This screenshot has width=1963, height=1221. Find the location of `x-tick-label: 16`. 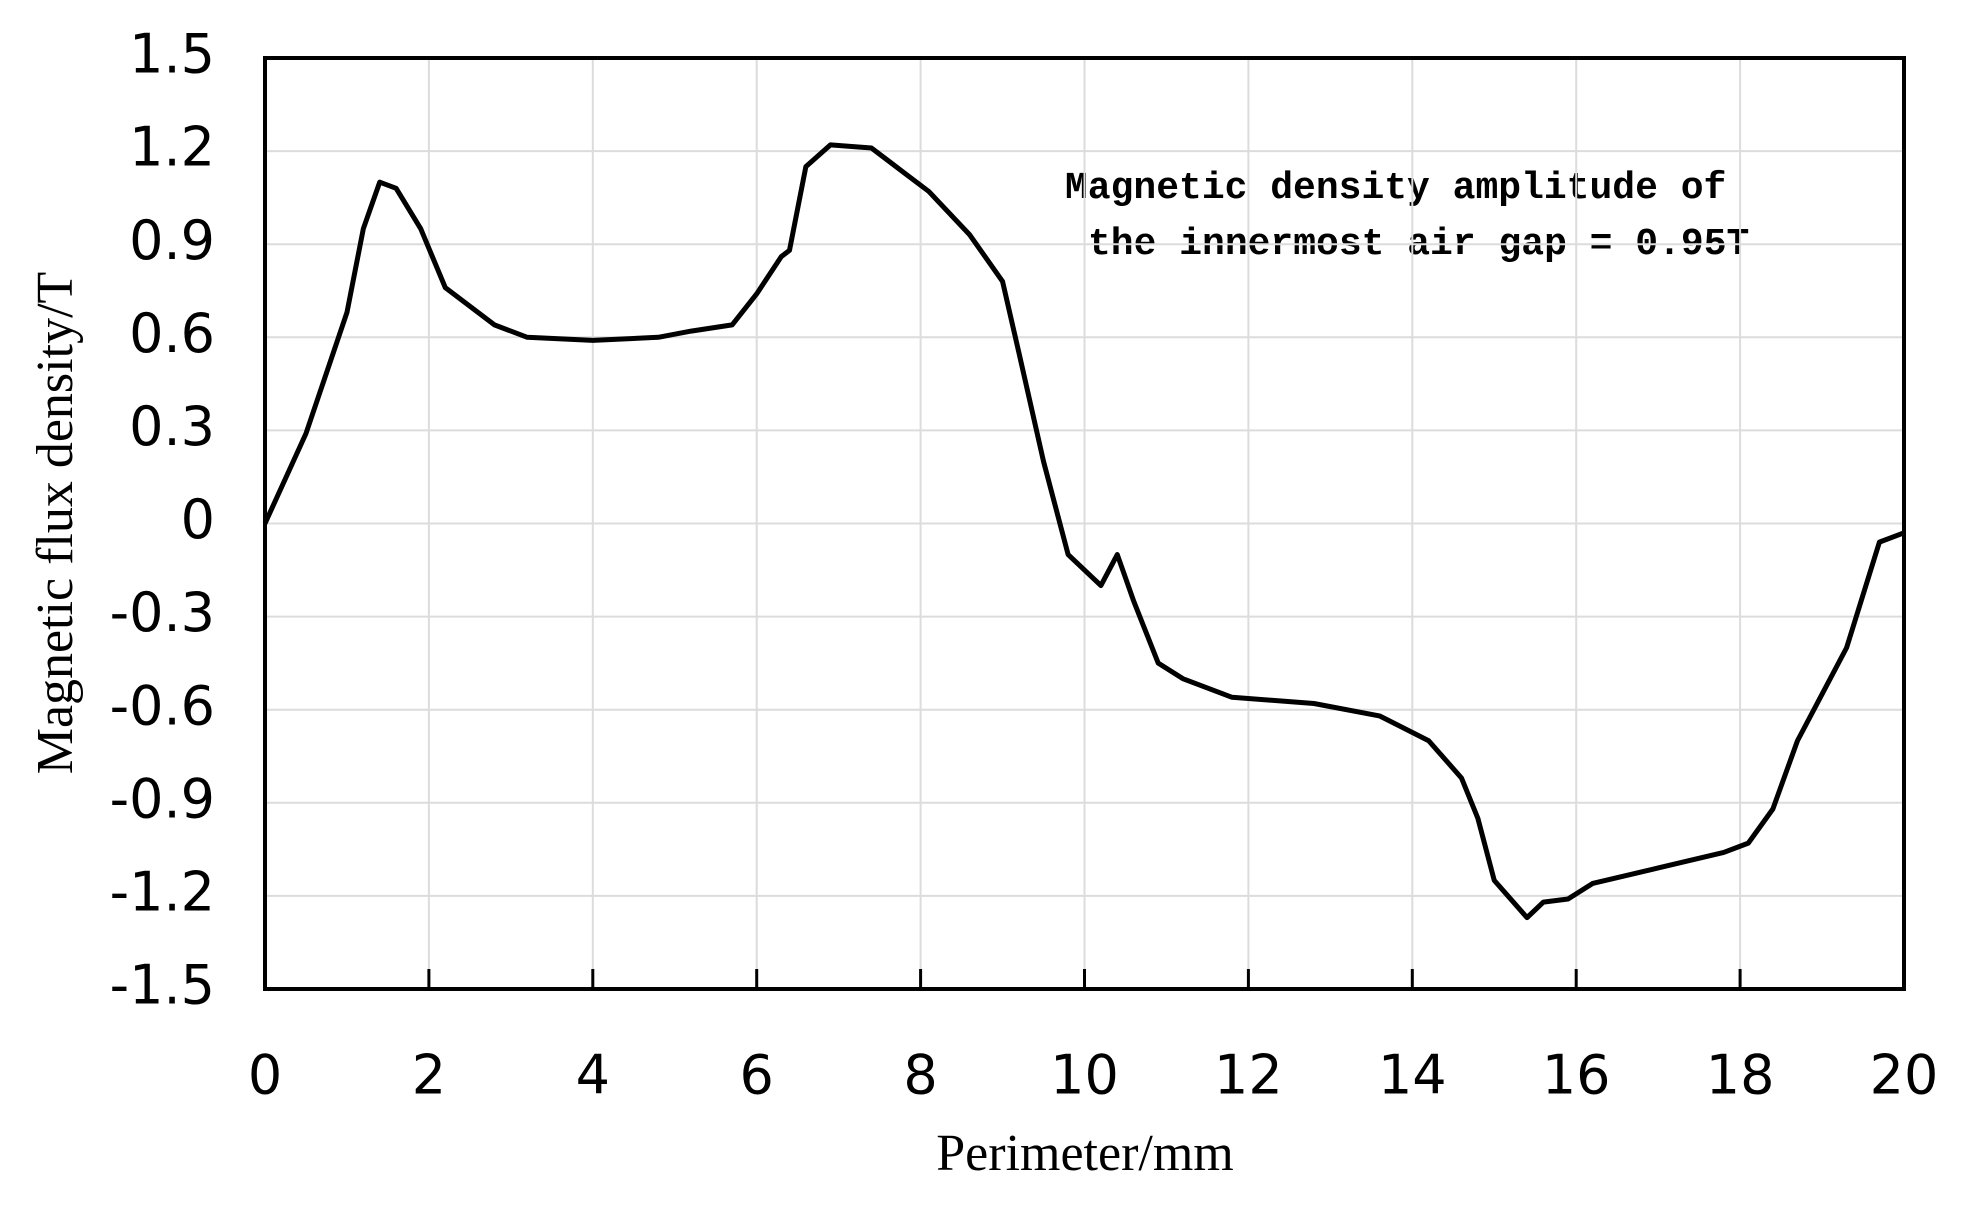

x-tick-label: 16 is located at coordinates (1576, 1075).